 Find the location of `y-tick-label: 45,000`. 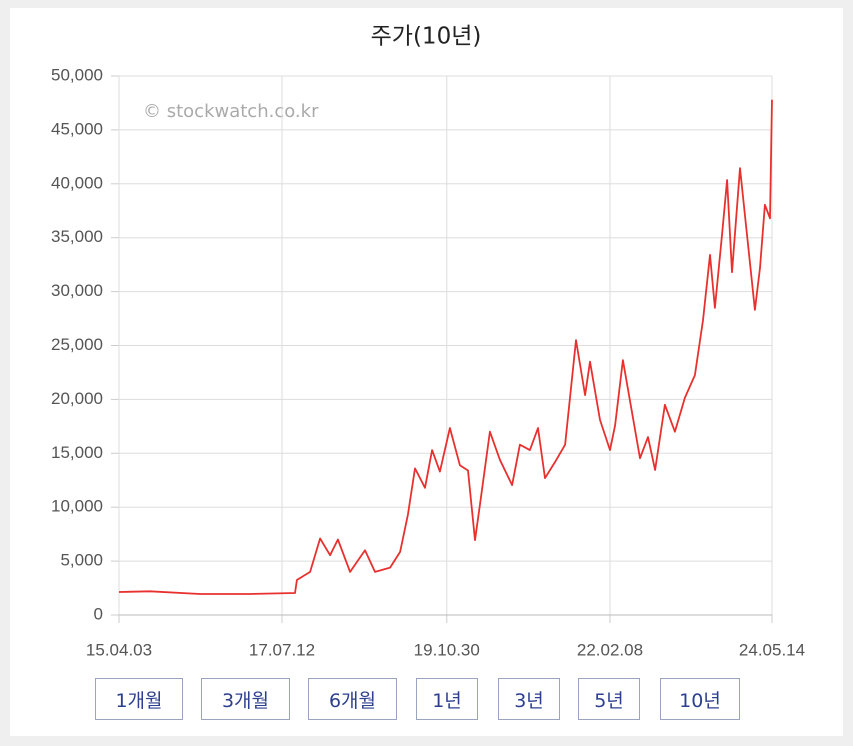

y-tick-label: 45,000 is located at coordinates (77, 128).